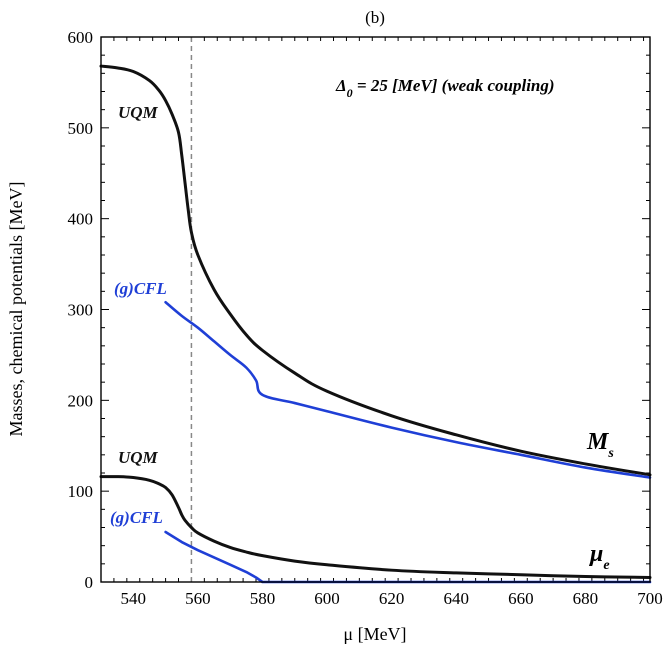 The height and width of the screenshot is (651, 664). I want to click on ms-subscript: s, so click(610, 453).